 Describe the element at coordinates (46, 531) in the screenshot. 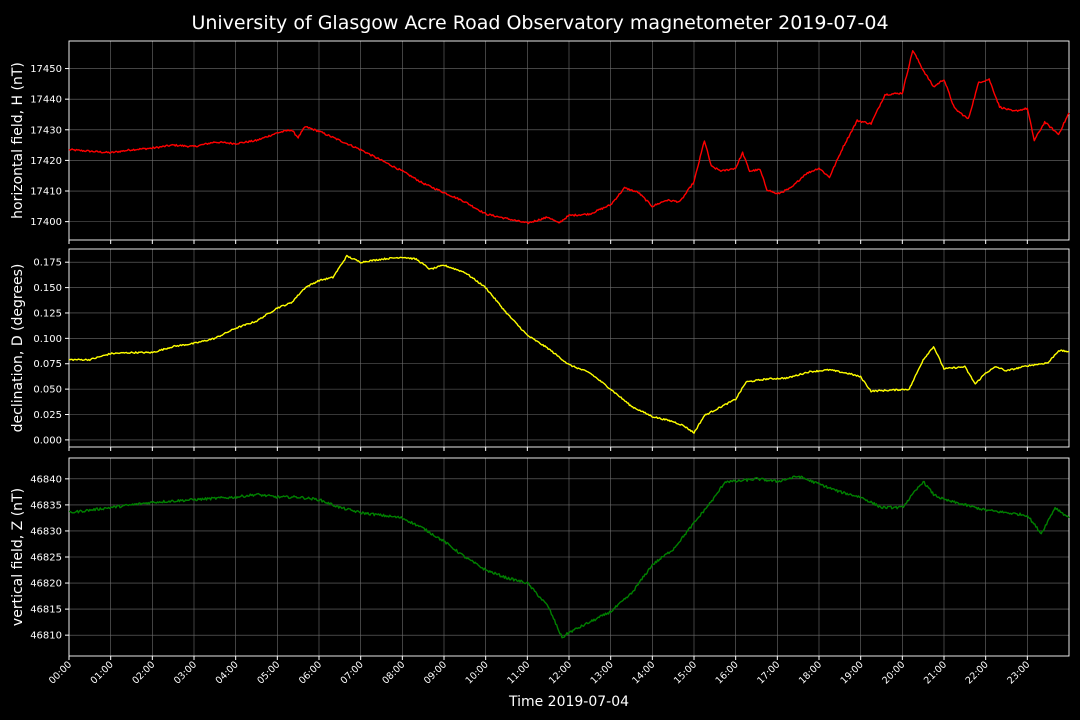

I see `y-tick-label: 46830` at that location.